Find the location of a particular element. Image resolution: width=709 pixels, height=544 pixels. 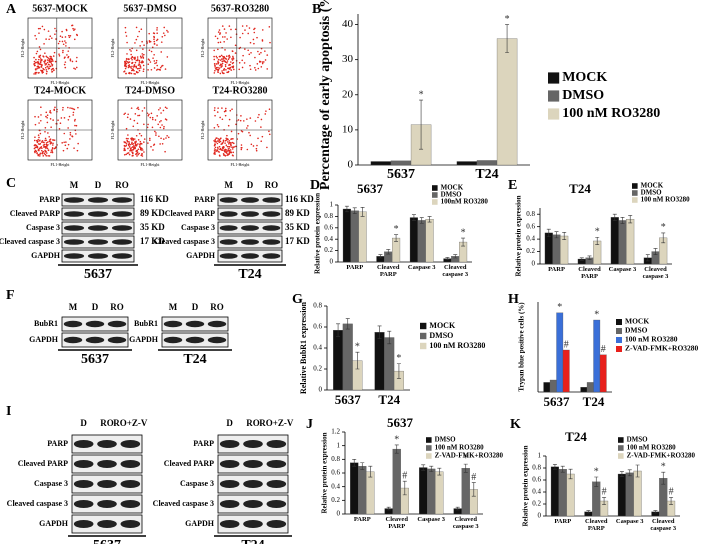

size-label: 89 KD is located at coordinates (152, 213).